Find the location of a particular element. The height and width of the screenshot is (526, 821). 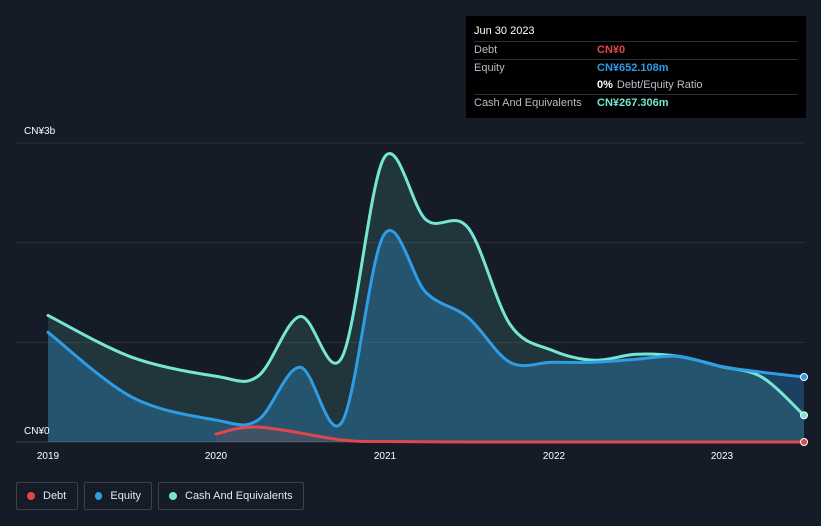

x-tick-label: 2022 is located at coordinates (554, 456).